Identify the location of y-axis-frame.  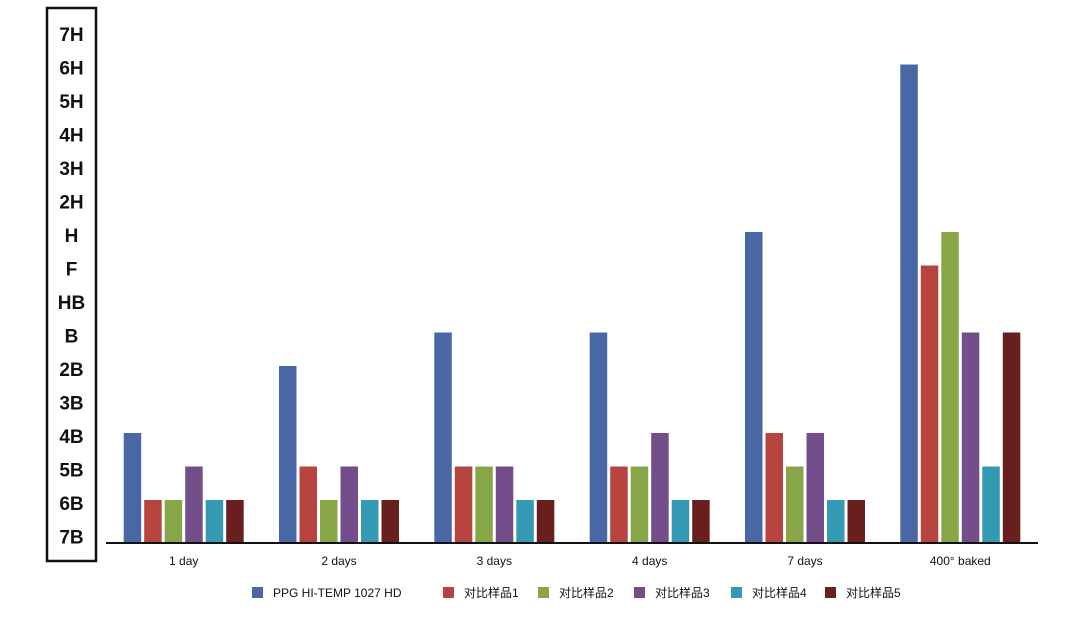
(71, 284).